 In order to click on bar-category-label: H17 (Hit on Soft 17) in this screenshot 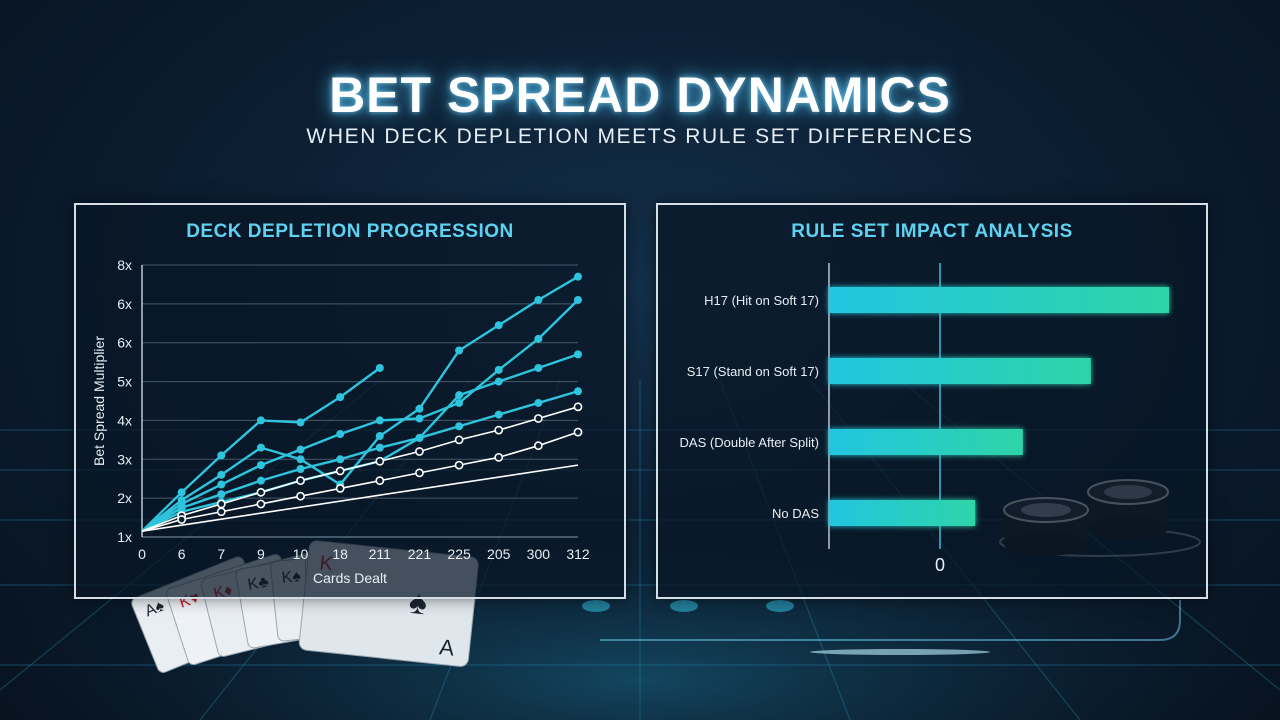, I will do `click(761, 300)`.